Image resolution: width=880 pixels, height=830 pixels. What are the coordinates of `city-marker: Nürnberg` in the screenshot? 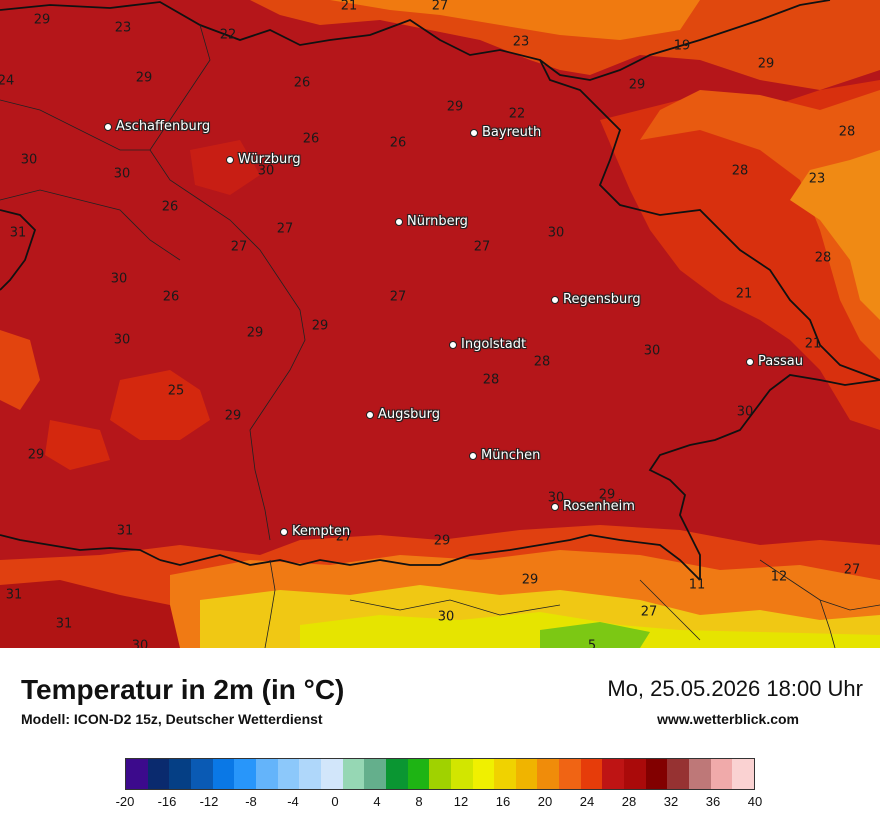 It's located at (431, 221).